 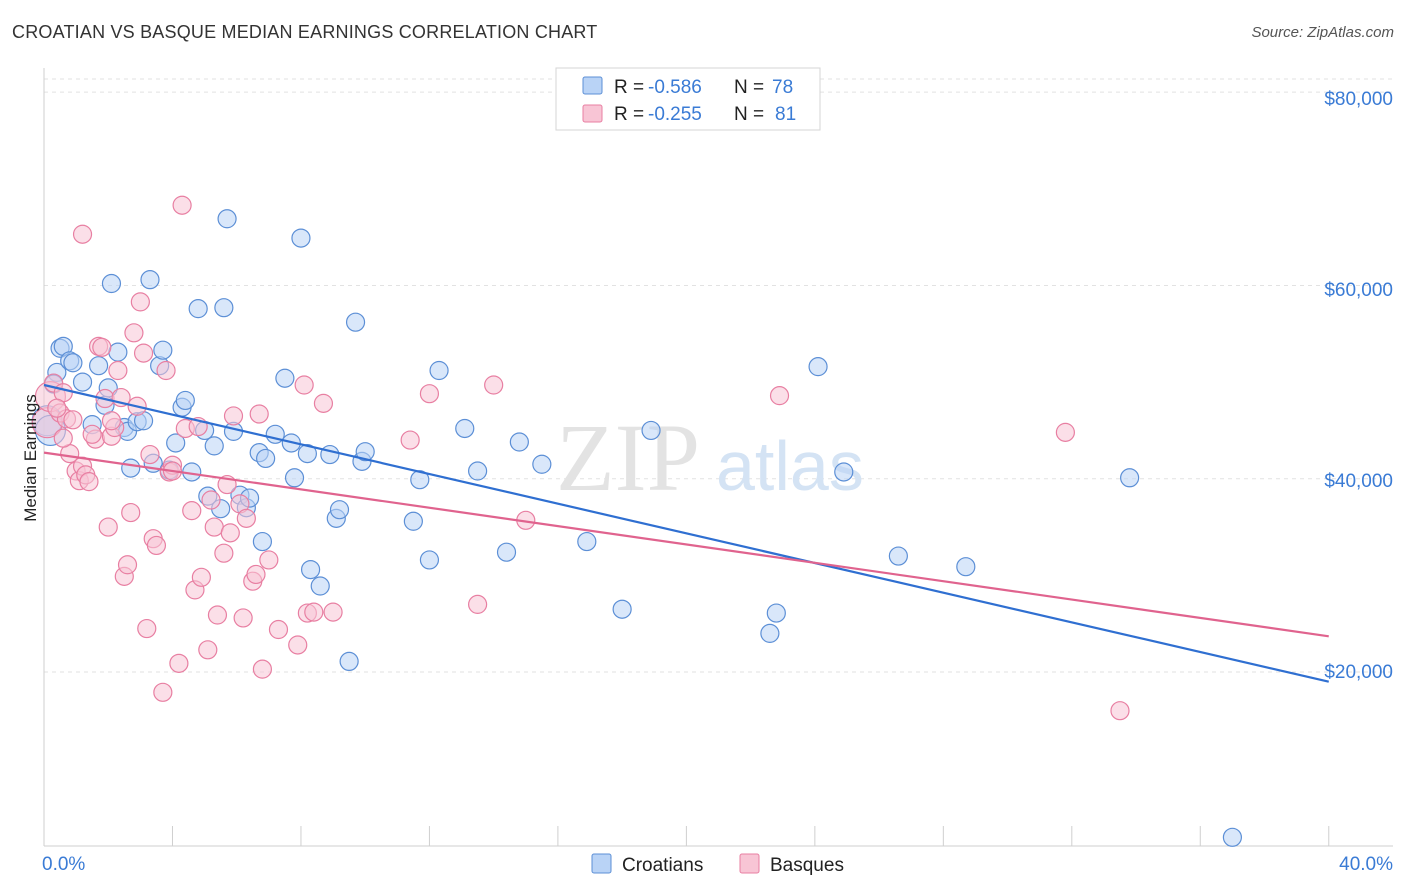 I want to click on bottom-legend-croatians-swatch, so click(x=601, y=863).